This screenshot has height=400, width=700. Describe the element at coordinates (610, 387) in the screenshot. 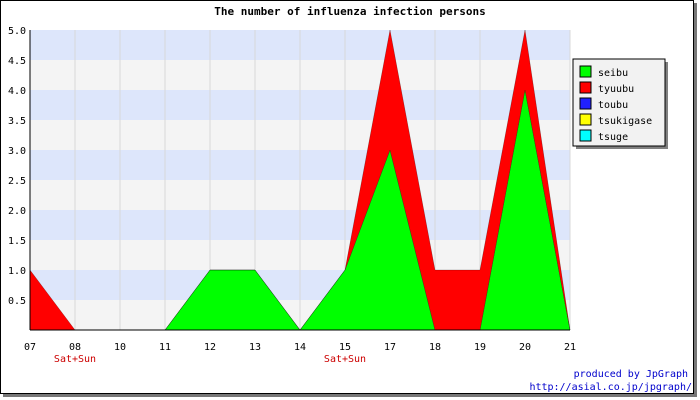

I see `credit-line-2: http://asial.co.jp/jpgraph/` at that location.